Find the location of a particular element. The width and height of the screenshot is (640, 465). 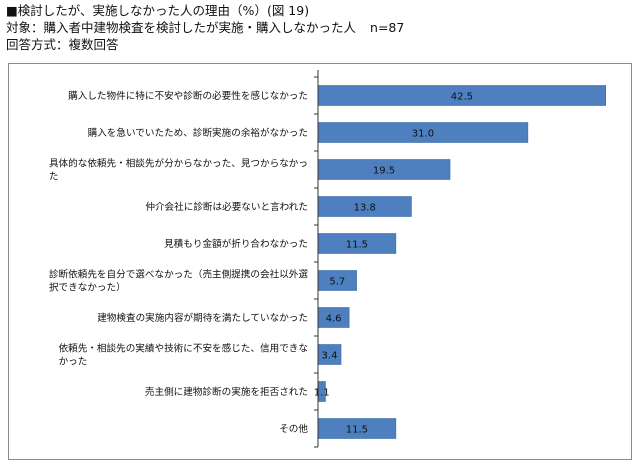

category-label-8-line-2: かった is located at coordinates (73, 362).